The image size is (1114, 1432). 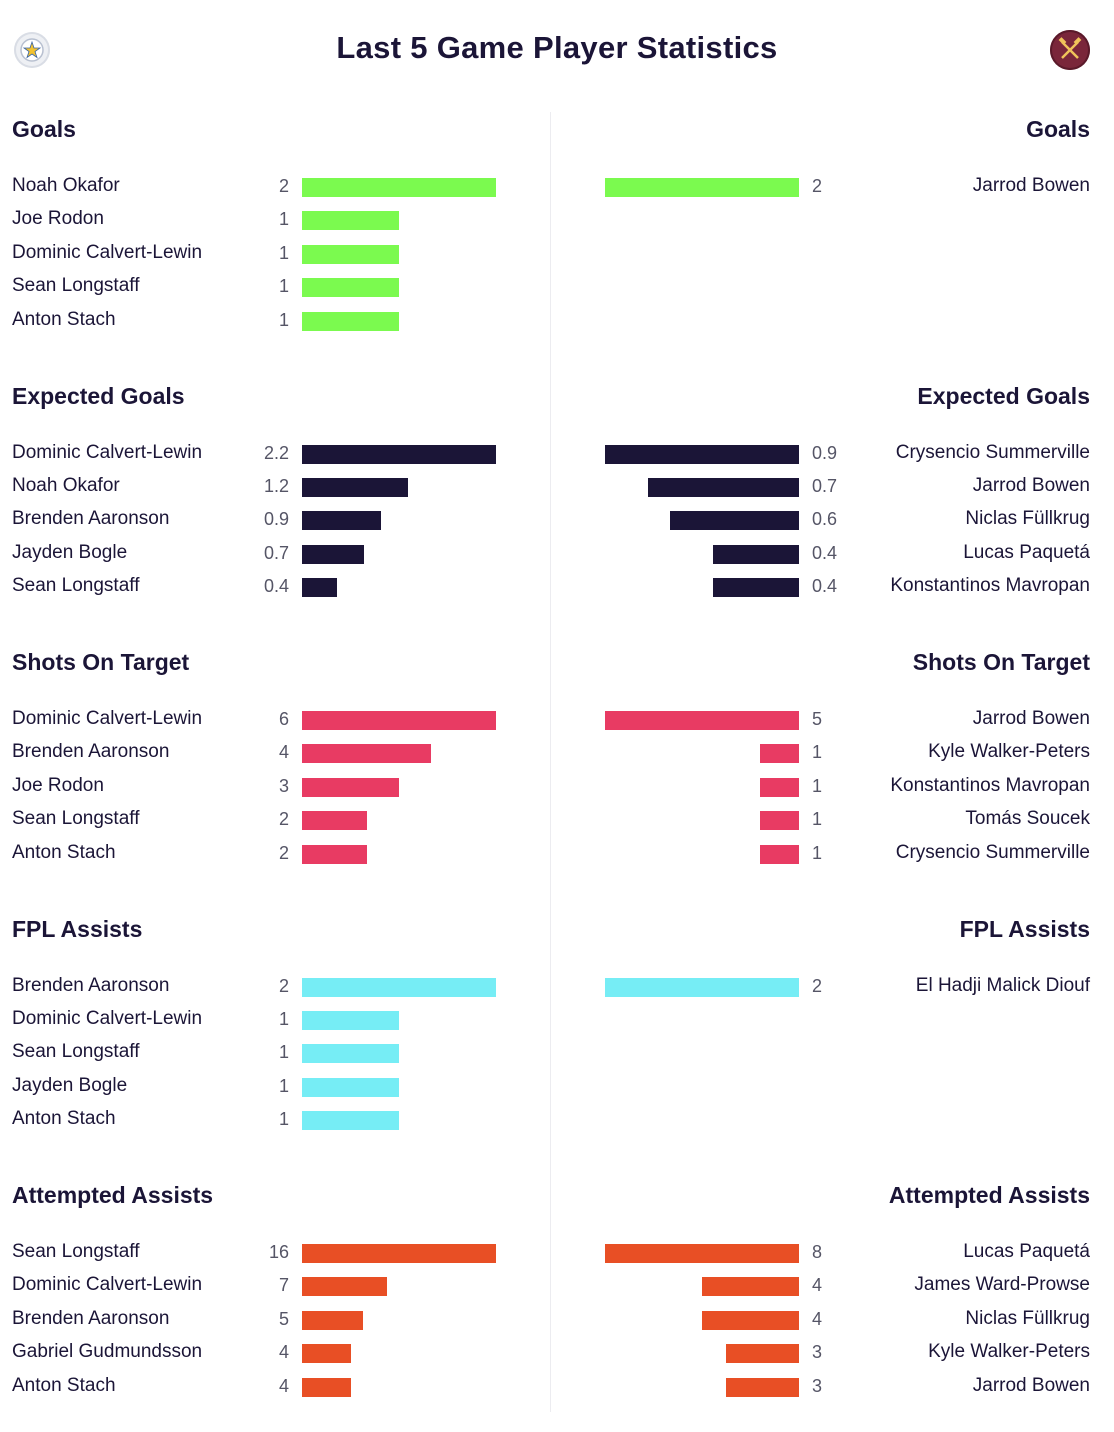 What do you see at coordinates (275, 254) in the screenshot?
I see `stat-row-left: Dominic Calvert-Lewin 1` at bounding box center [275, 254].